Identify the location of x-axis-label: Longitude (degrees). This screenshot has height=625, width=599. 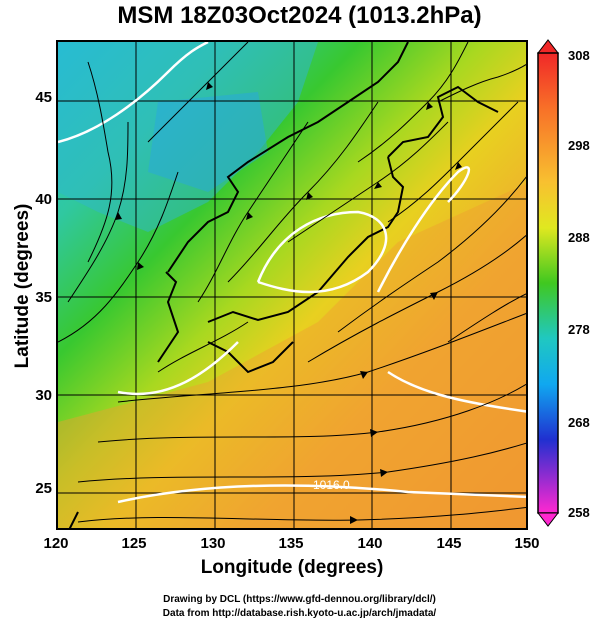
(292, 567).